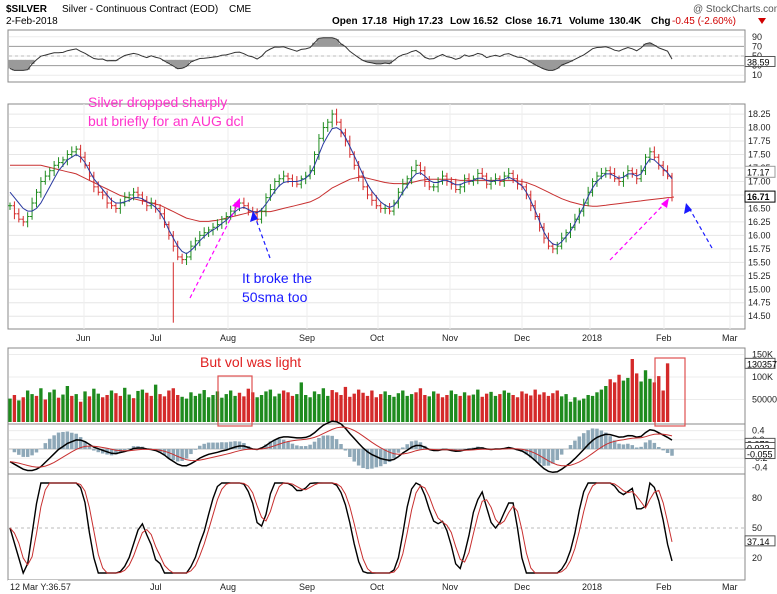 This screenshot has width=777, height=594. I want to click on price-tick-label: 14.50, so click(759, 316).